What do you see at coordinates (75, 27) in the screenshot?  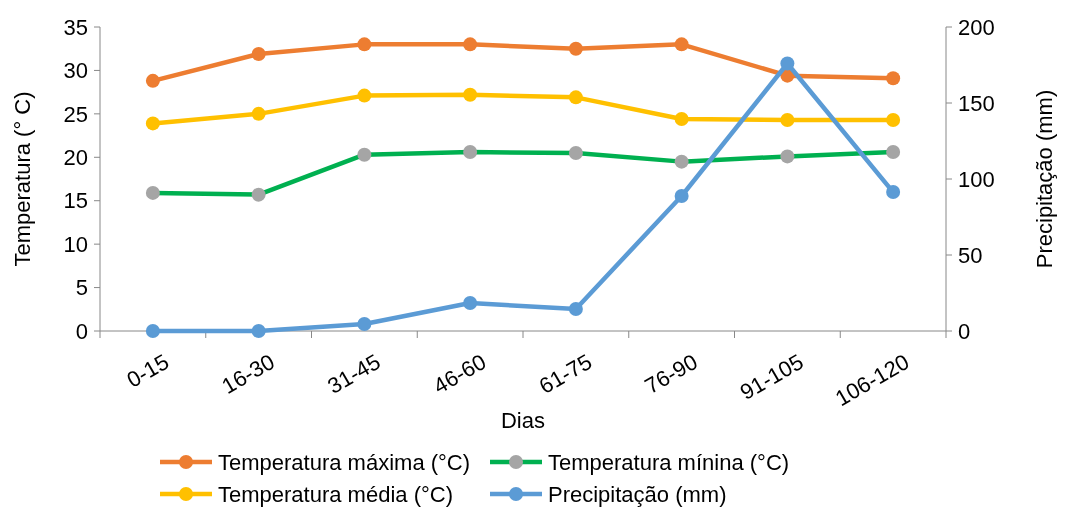 I see `y-tick-label: 35` at bounding box center [75, 27].